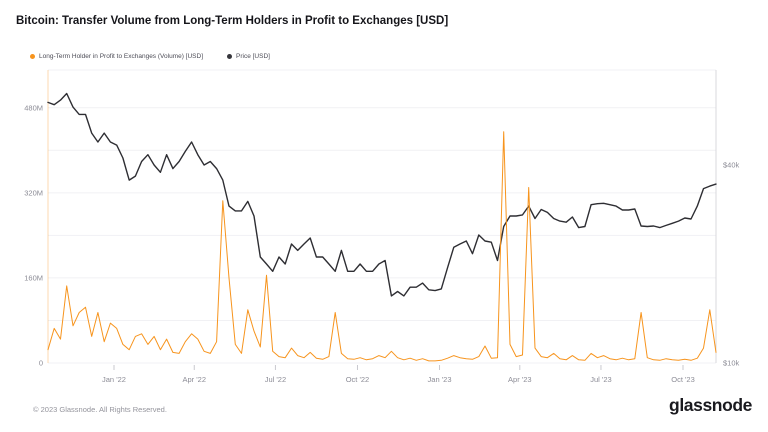 The width and height of the screenshot is (768, 432). Describe the element at coordinates (33, 277) in the screenshot. I see `left-axis-label: 160M` at that location.